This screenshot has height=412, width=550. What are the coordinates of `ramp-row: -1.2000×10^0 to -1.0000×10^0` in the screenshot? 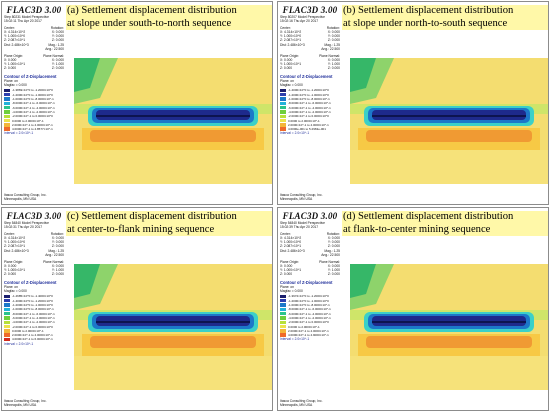 It's located at (310, 301).